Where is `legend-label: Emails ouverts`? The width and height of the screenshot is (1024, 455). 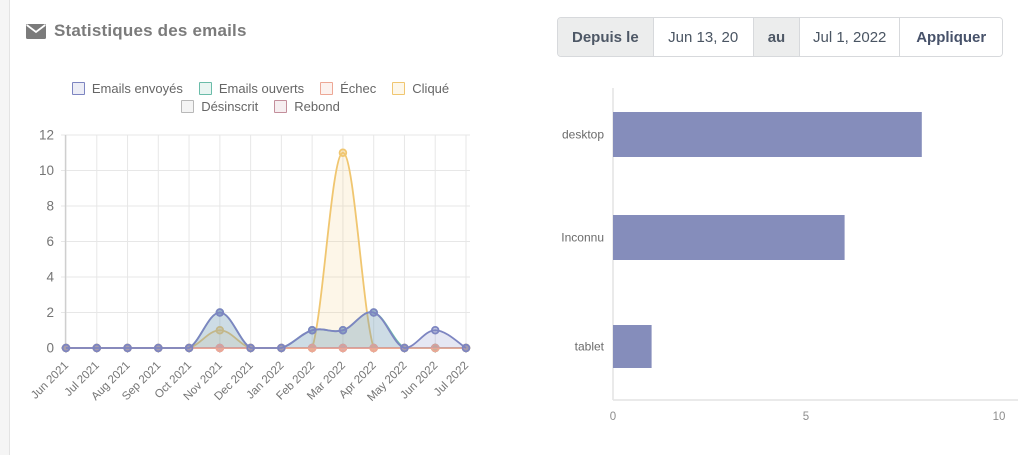 legend-label: Emails ouverts is located at coordinates (261, 88).